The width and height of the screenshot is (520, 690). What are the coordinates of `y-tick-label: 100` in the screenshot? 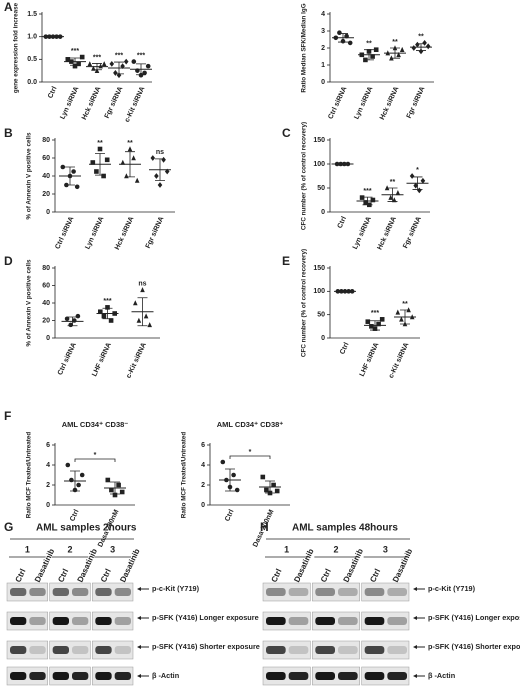 It's located at (319, 291).